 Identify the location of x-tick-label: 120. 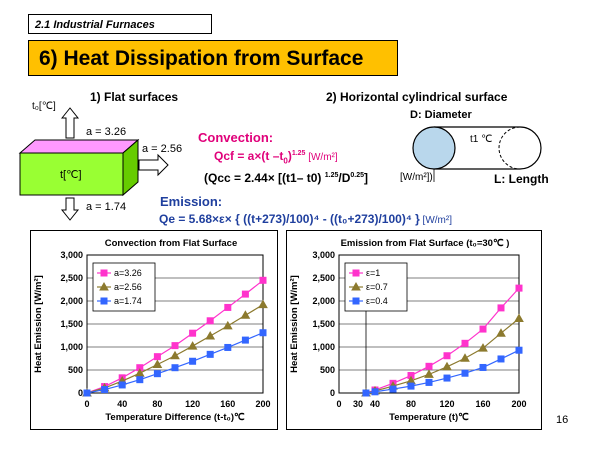
(446, 404).